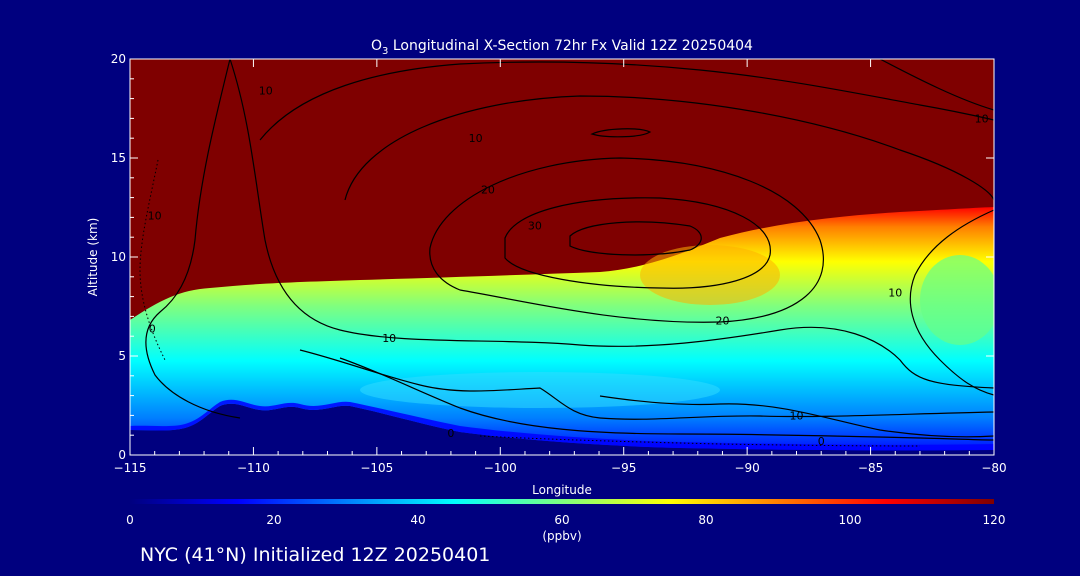  What do you see at coordinates (710, 275) in the screenshot?
I see `warm-blob` at bounding box center [710, 275].